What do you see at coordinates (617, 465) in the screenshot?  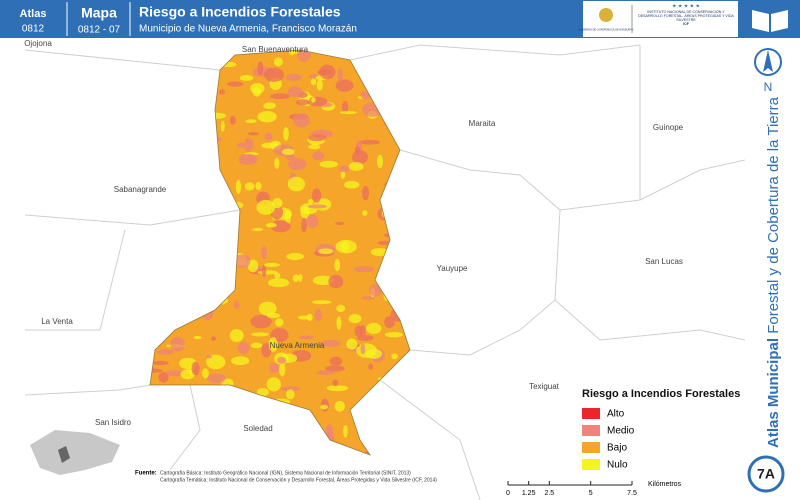 I see `legend-label: Nulo` at bounding box center [617, 465].